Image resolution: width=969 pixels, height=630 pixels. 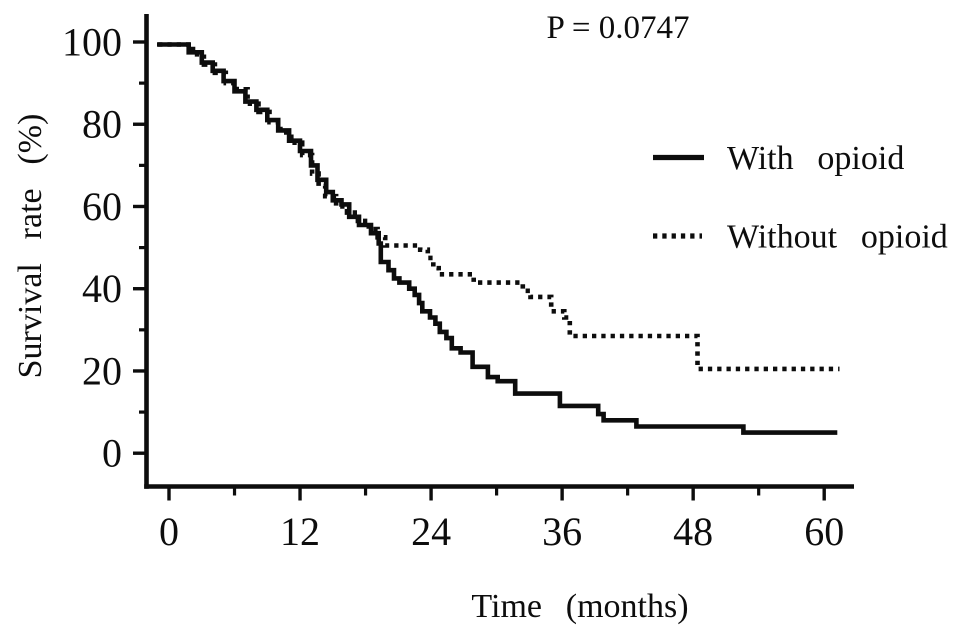 I want to click on legend: With opioid Without opioid, so click(x=800, y=198).